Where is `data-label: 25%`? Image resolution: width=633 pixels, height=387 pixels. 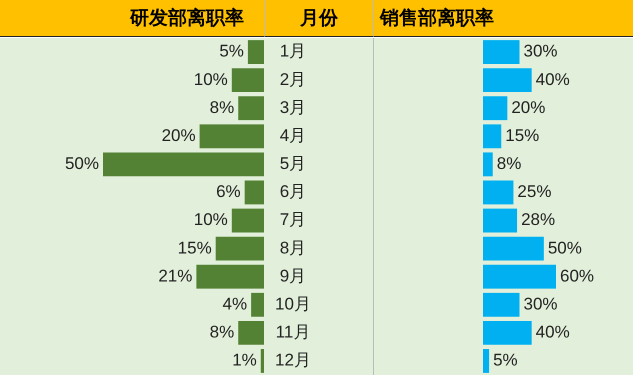
data-label: 25% is located at coordinates (534, 192).